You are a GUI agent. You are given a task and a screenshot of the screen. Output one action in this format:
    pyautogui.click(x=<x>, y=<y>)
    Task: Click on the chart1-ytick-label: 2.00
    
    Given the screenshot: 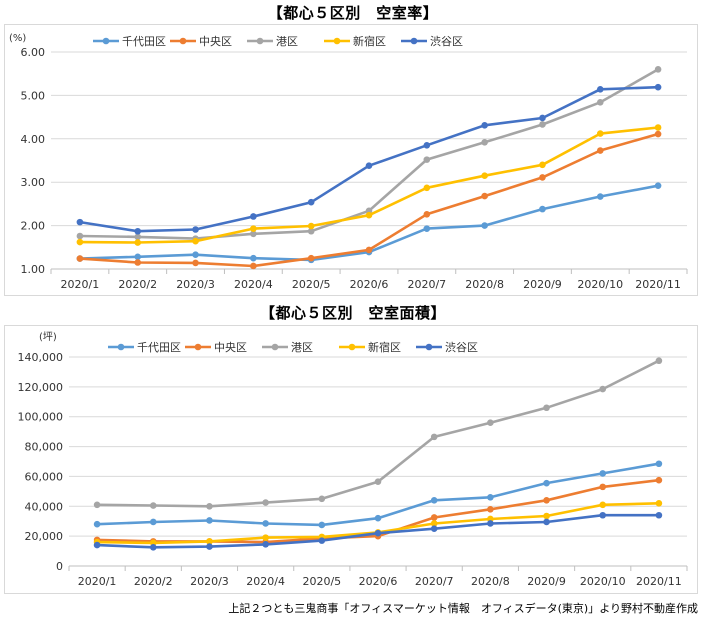 What is the action you would take?
    pyautogui.click(x=33, y=226)
    